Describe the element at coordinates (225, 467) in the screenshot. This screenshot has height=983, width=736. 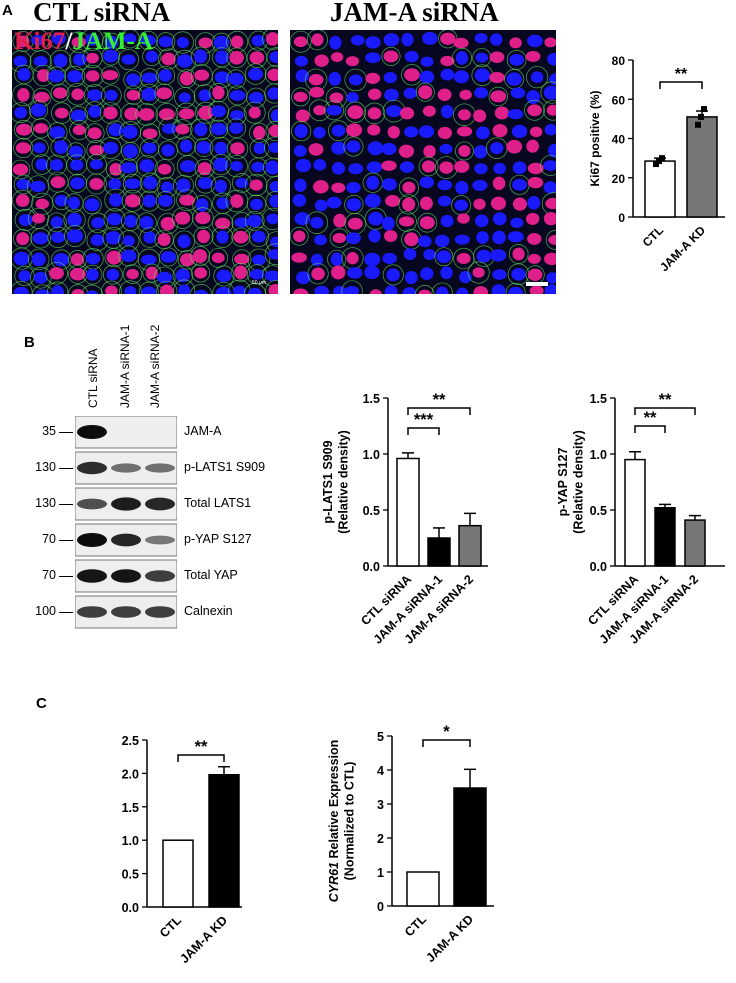
I see `band-label: p-LATS1 S909` at that location.